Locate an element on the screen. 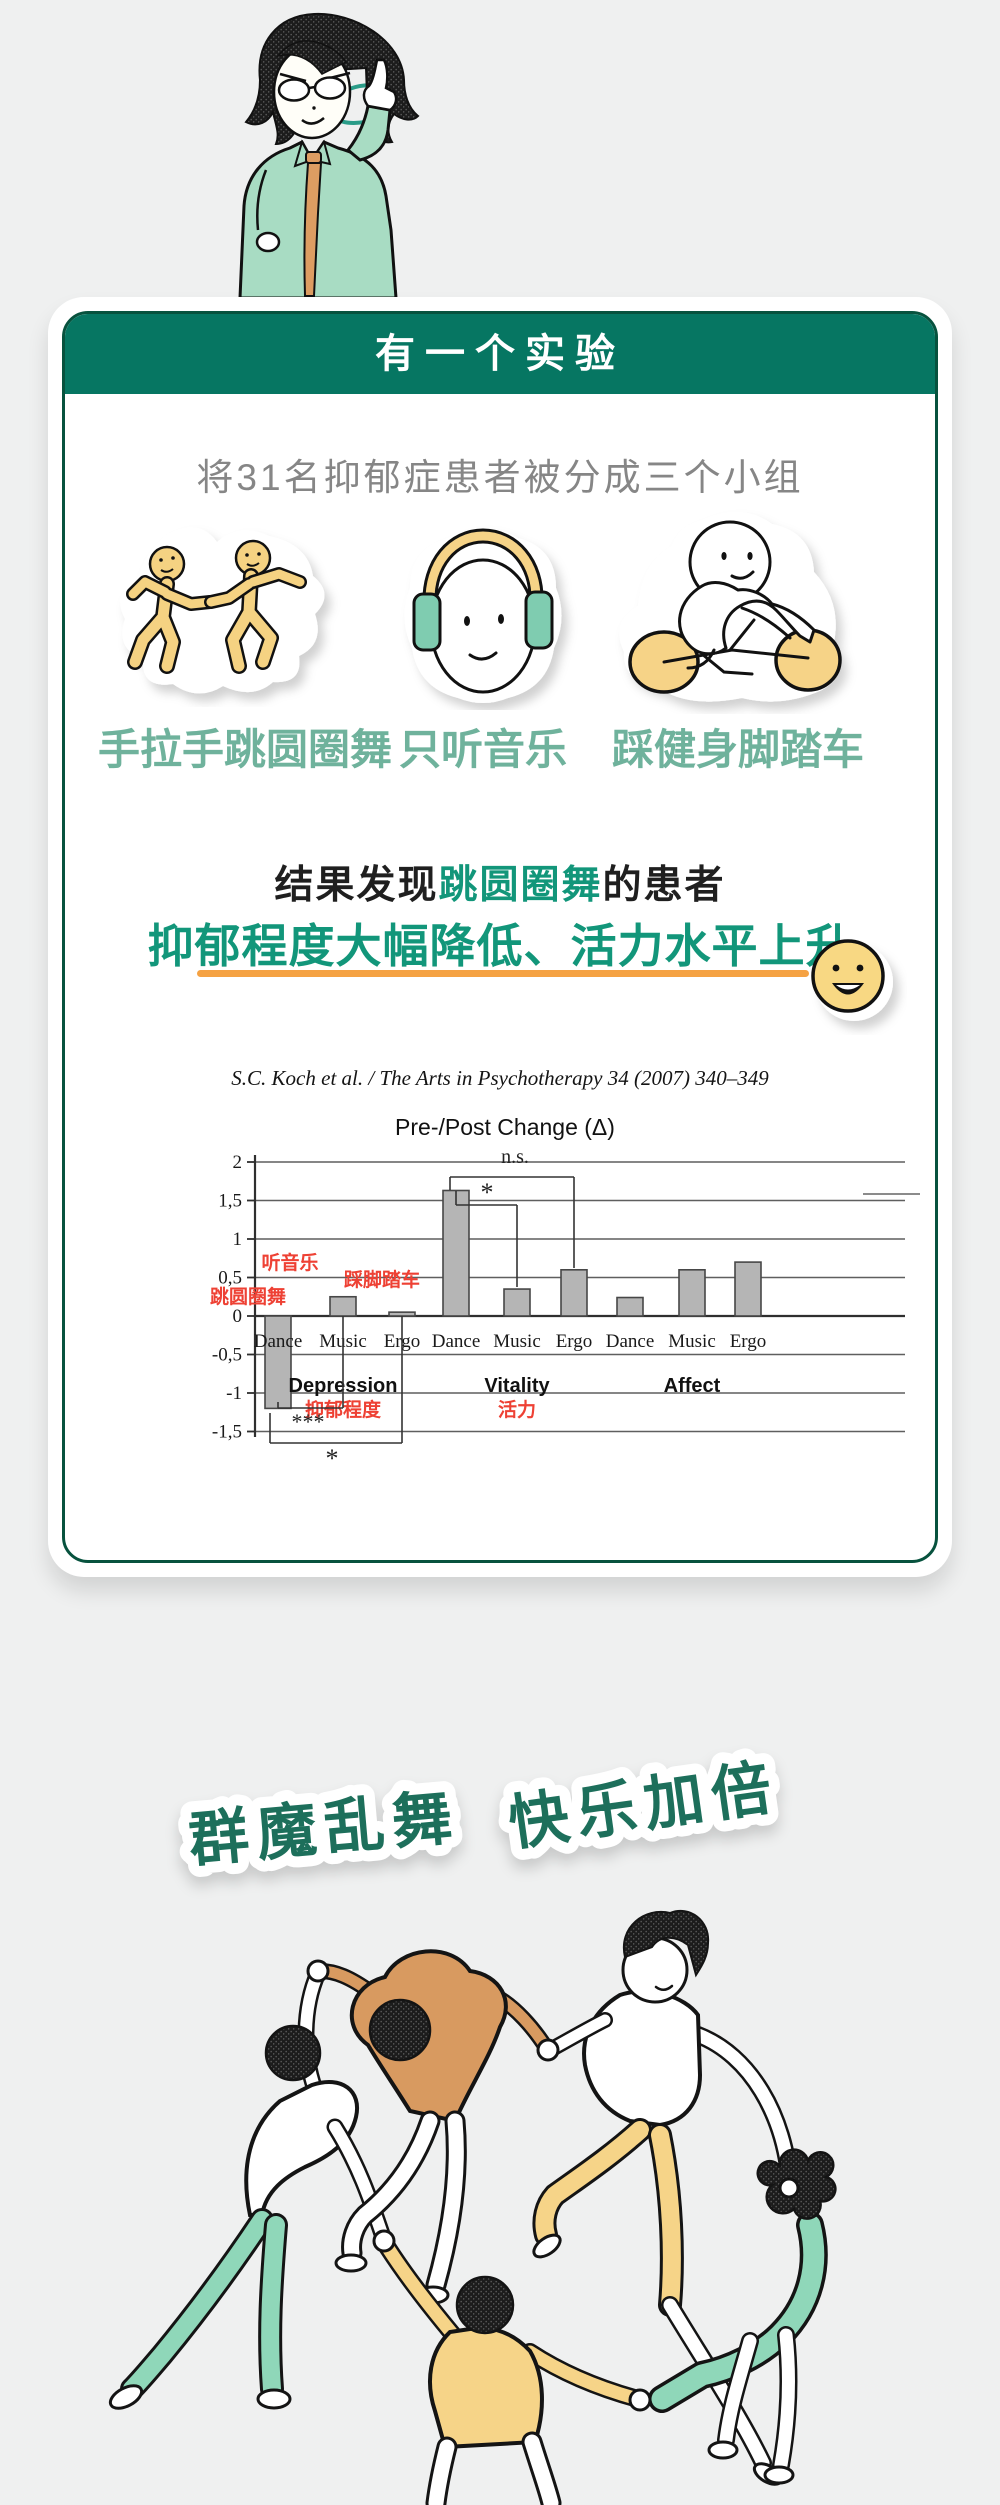 The height and width of the screenshot is (2505, 1000). result-line-1: 结果发现跳圆圈舞的患者 is located at coordinates (500, 882).